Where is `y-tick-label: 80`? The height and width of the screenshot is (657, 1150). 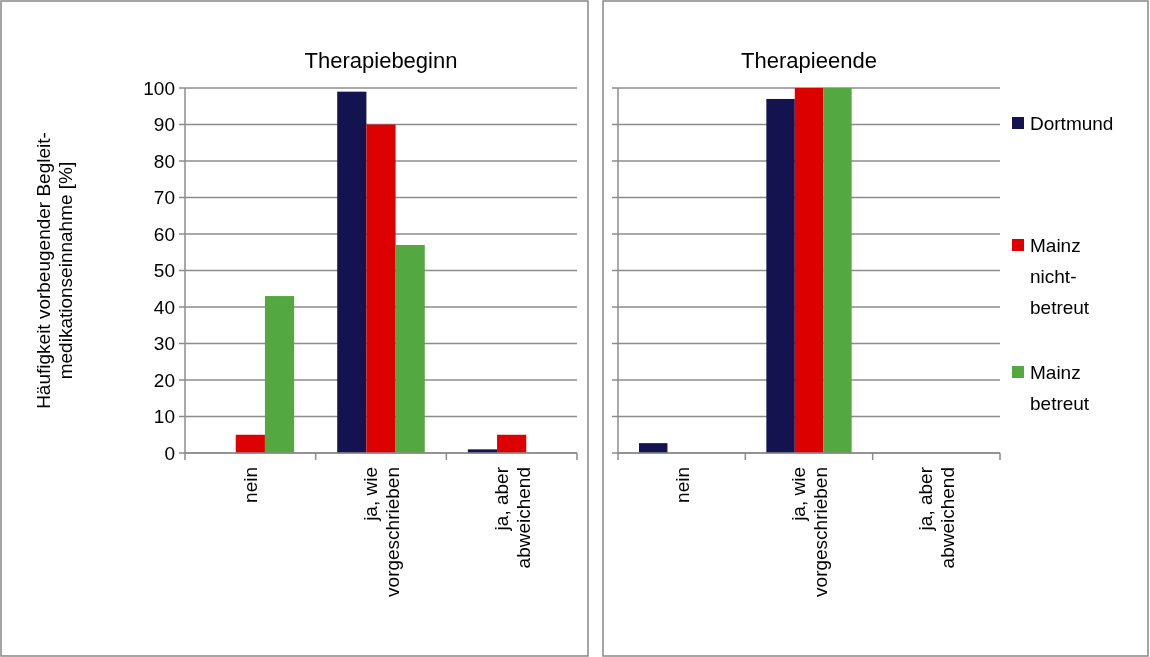
y-tick-label: 80 is located at coordinates (164, 161).